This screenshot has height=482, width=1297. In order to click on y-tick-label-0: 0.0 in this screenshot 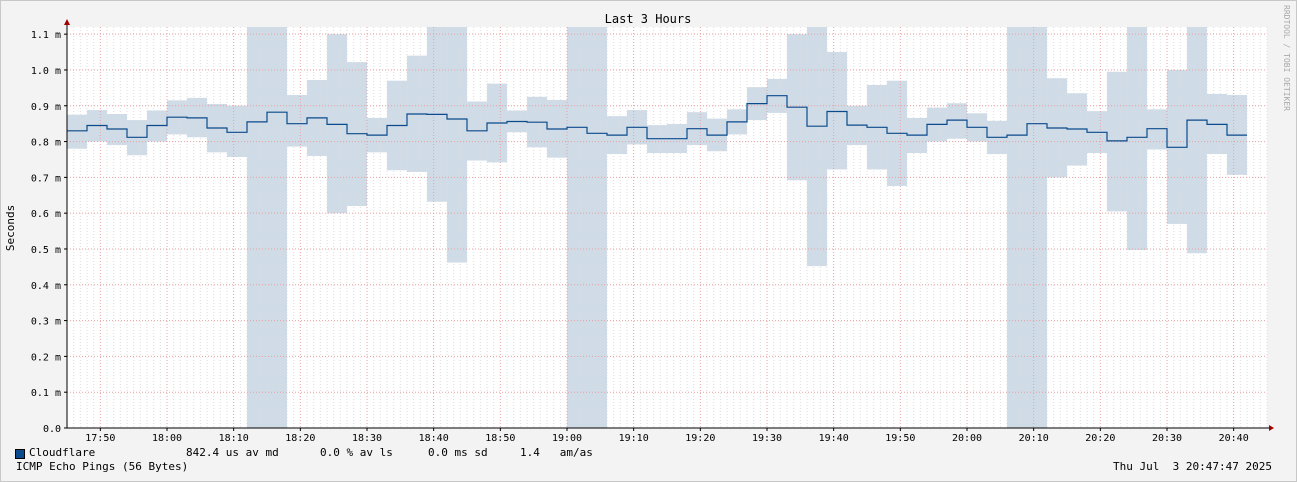, I will do `click(52, 429)`.